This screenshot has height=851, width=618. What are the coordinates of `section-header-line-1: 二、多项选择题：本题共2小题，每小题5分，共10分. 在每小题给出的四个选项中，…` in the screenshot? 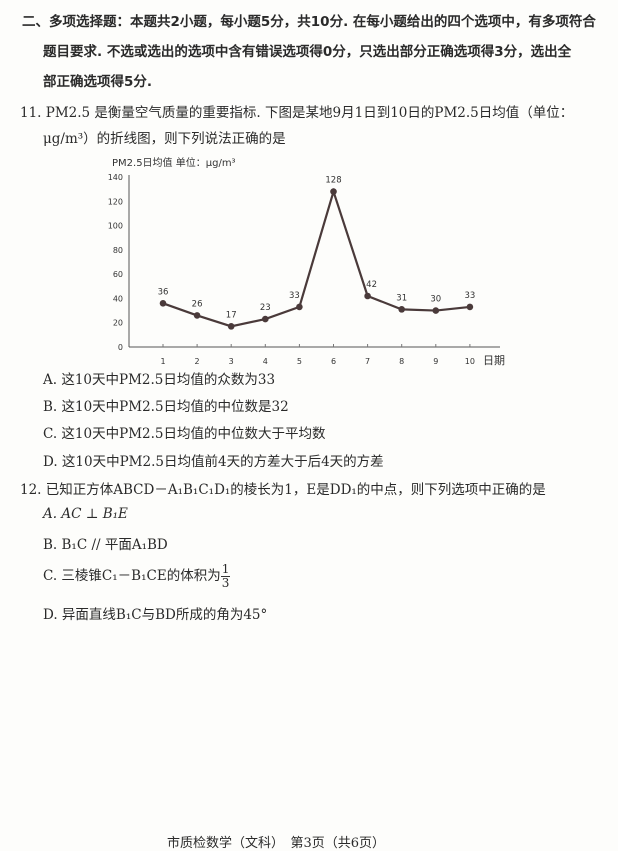 It's located at (309, 22).